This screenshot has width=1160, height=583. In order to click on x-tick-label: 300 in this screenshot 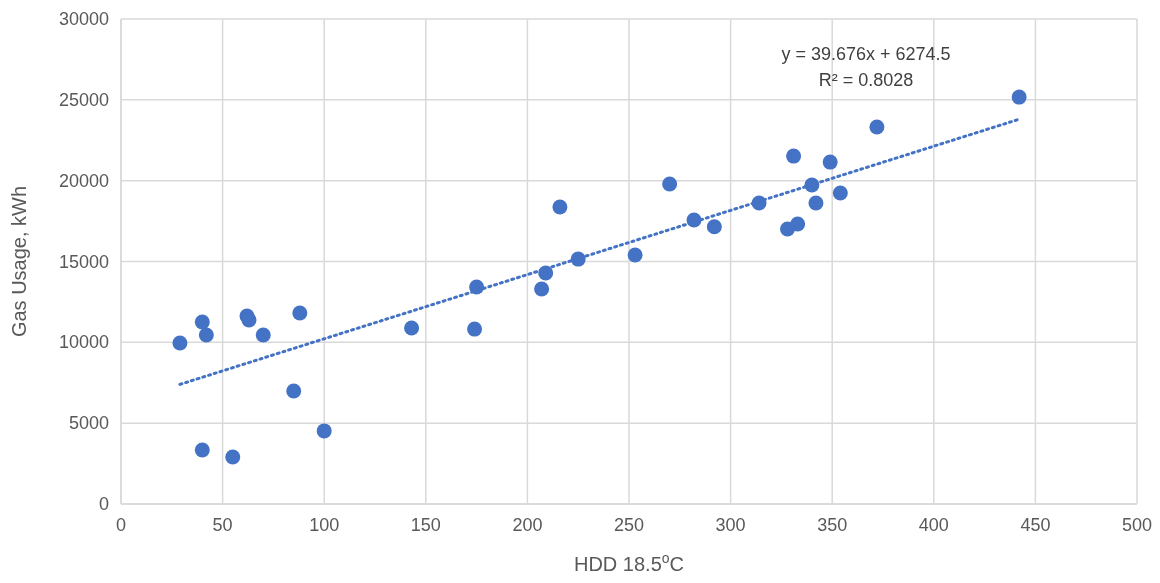, I will do `click(730, 525)`.